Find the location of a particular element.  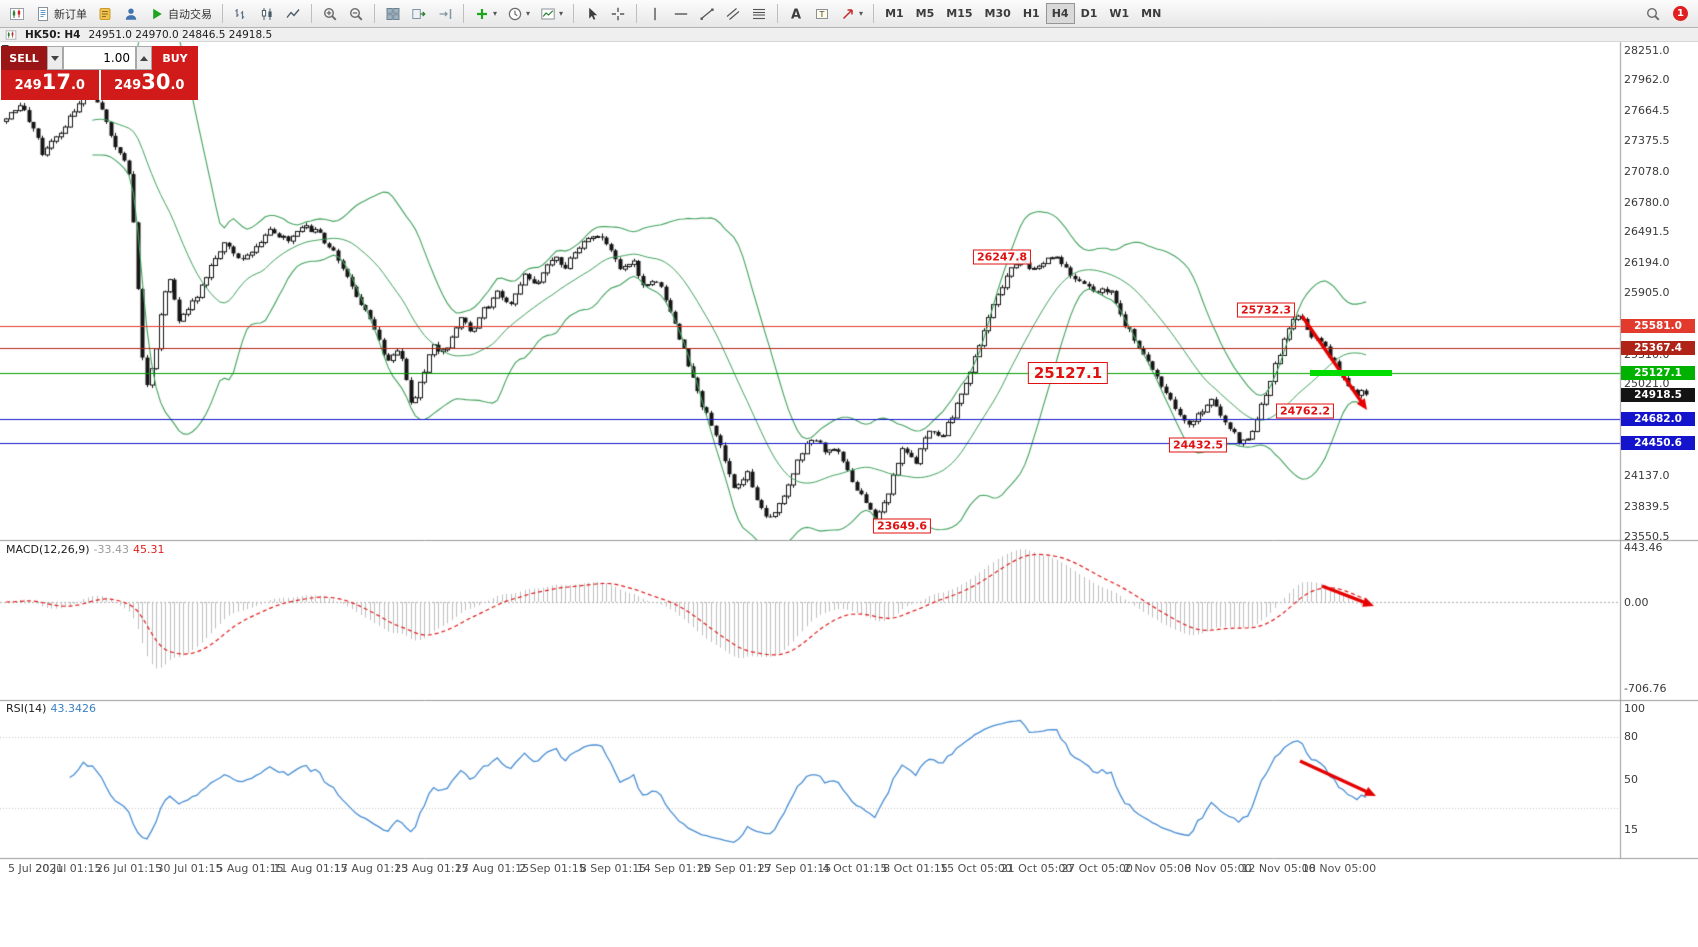

trendline-tool-button is located at coordinates (707, 13).